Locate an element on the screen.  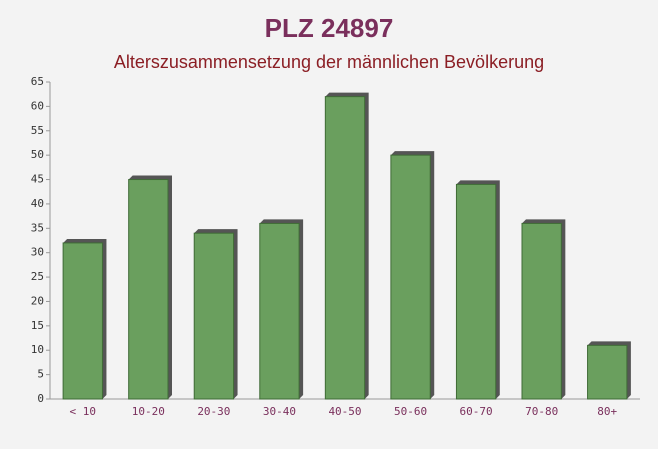
y-tick-label: 25 is located at coordinates (37, 276).